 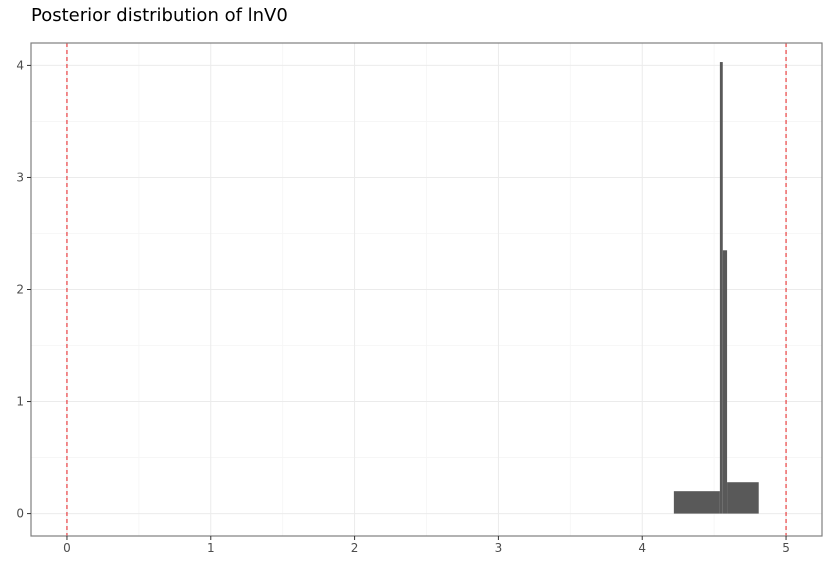 What do you see at coordinates (211, 548) in the screenshot?
I see `x-tick-label: 1` at bounding box center [211, 548].